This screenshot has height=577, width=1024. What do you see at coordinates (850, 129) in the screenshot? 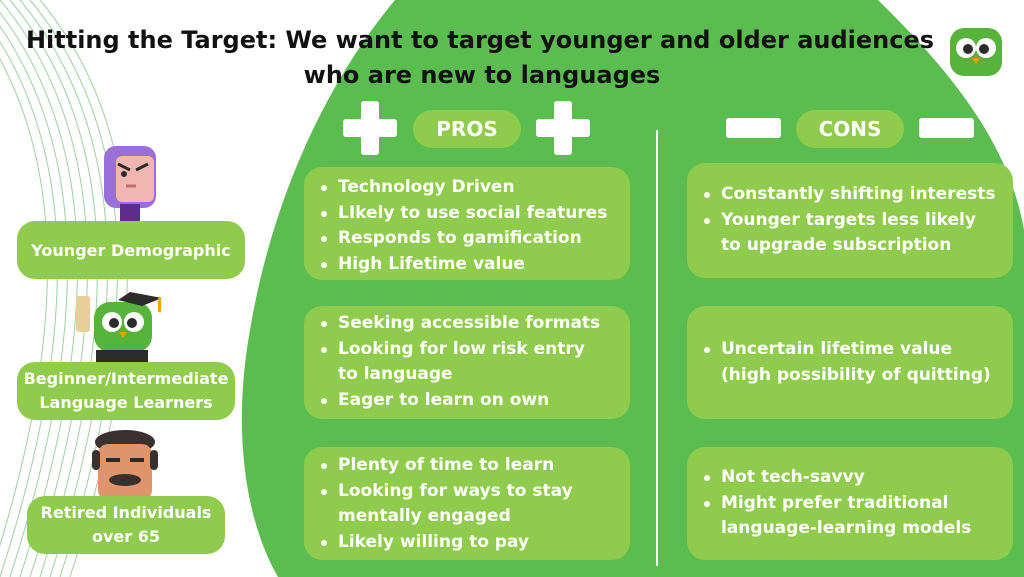
I see `cons-heading: CONS` at bounding box center [850, 129].